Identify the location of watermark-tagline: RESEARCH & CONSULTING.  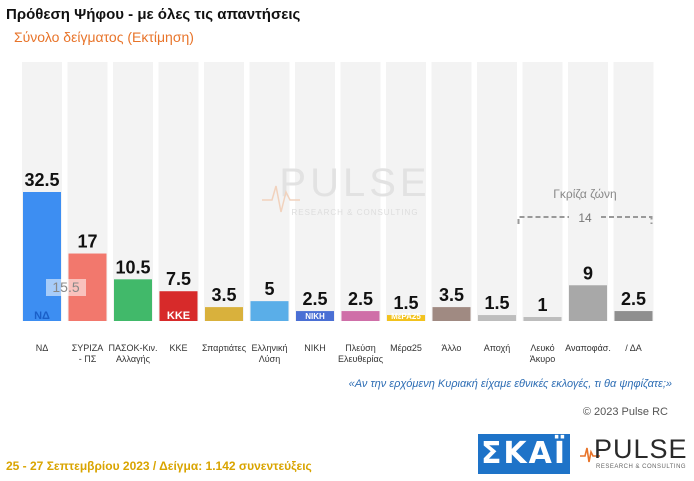
(354, 212).